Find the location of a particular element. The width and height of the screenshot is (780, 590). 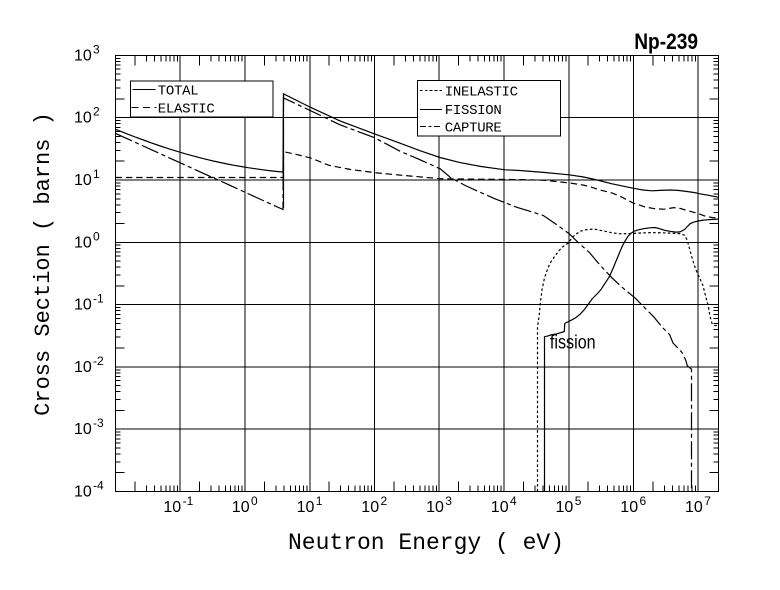

svg-text: -4 is located at coordinates (98, 486).